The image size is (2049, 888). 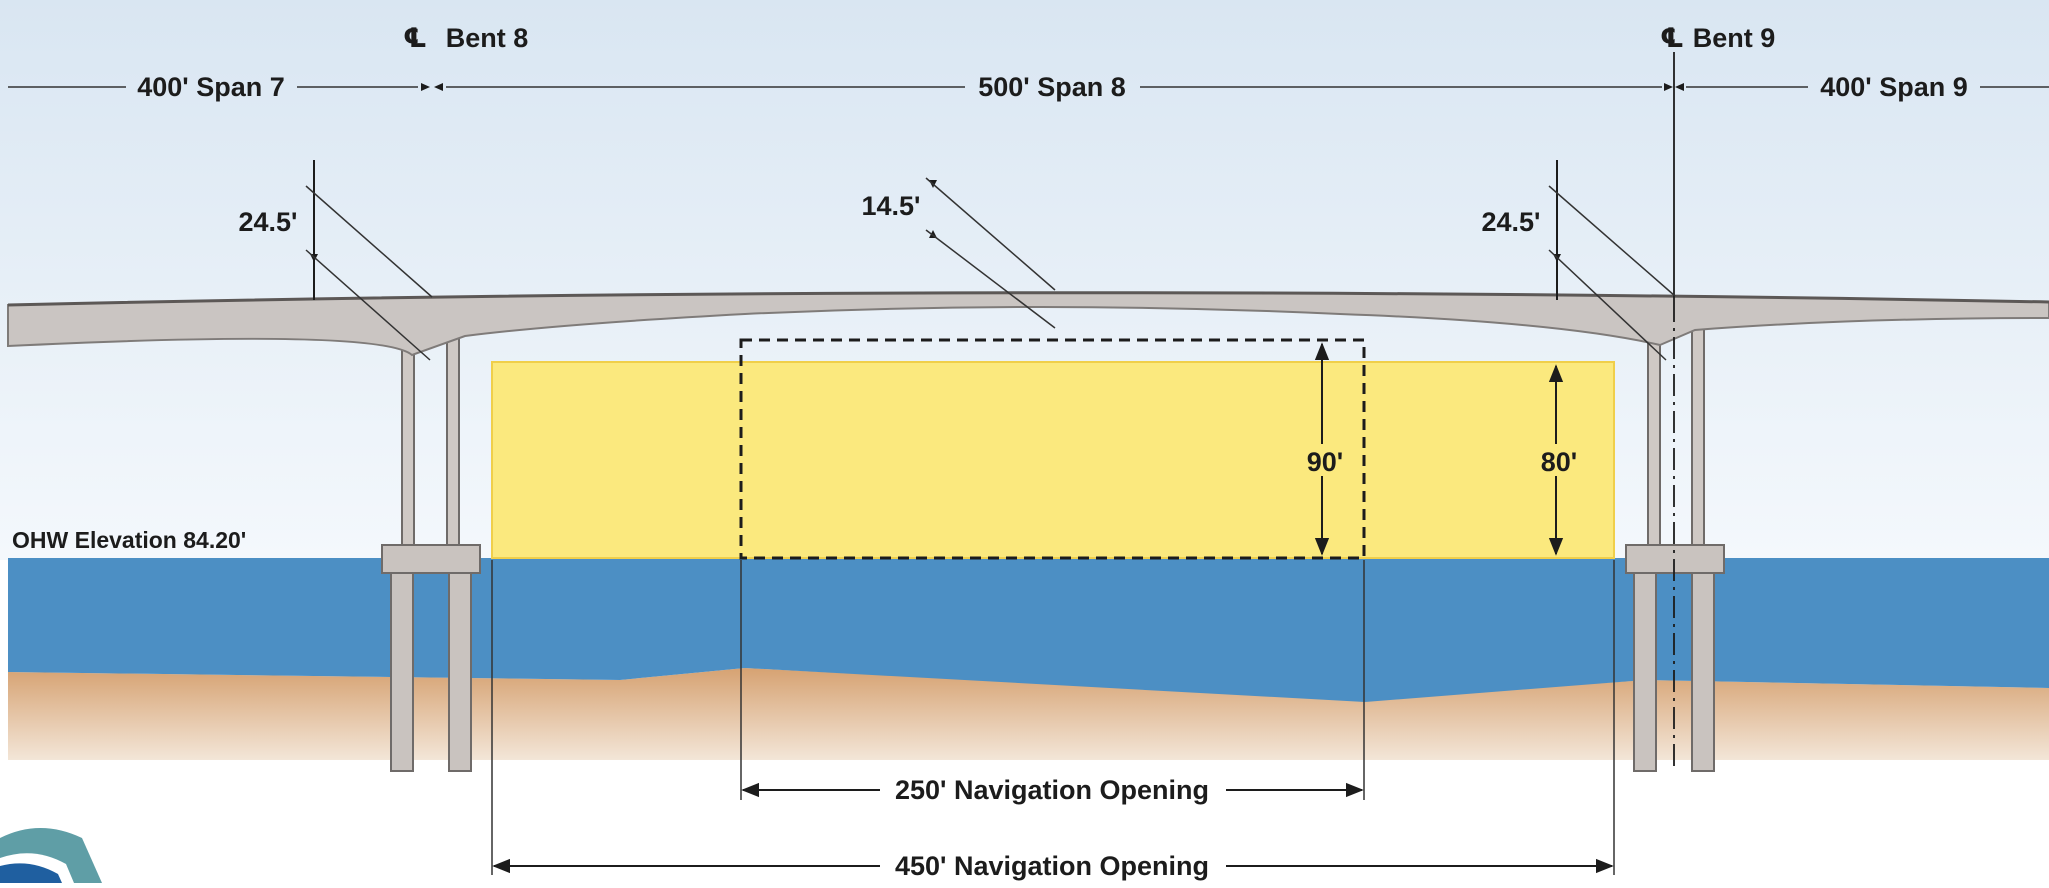 What do you see at coordinates (1672, 38) in the screenshot?
I see `centerline-symbol-bent-9: ℄` at bounding box center [1672, 38].